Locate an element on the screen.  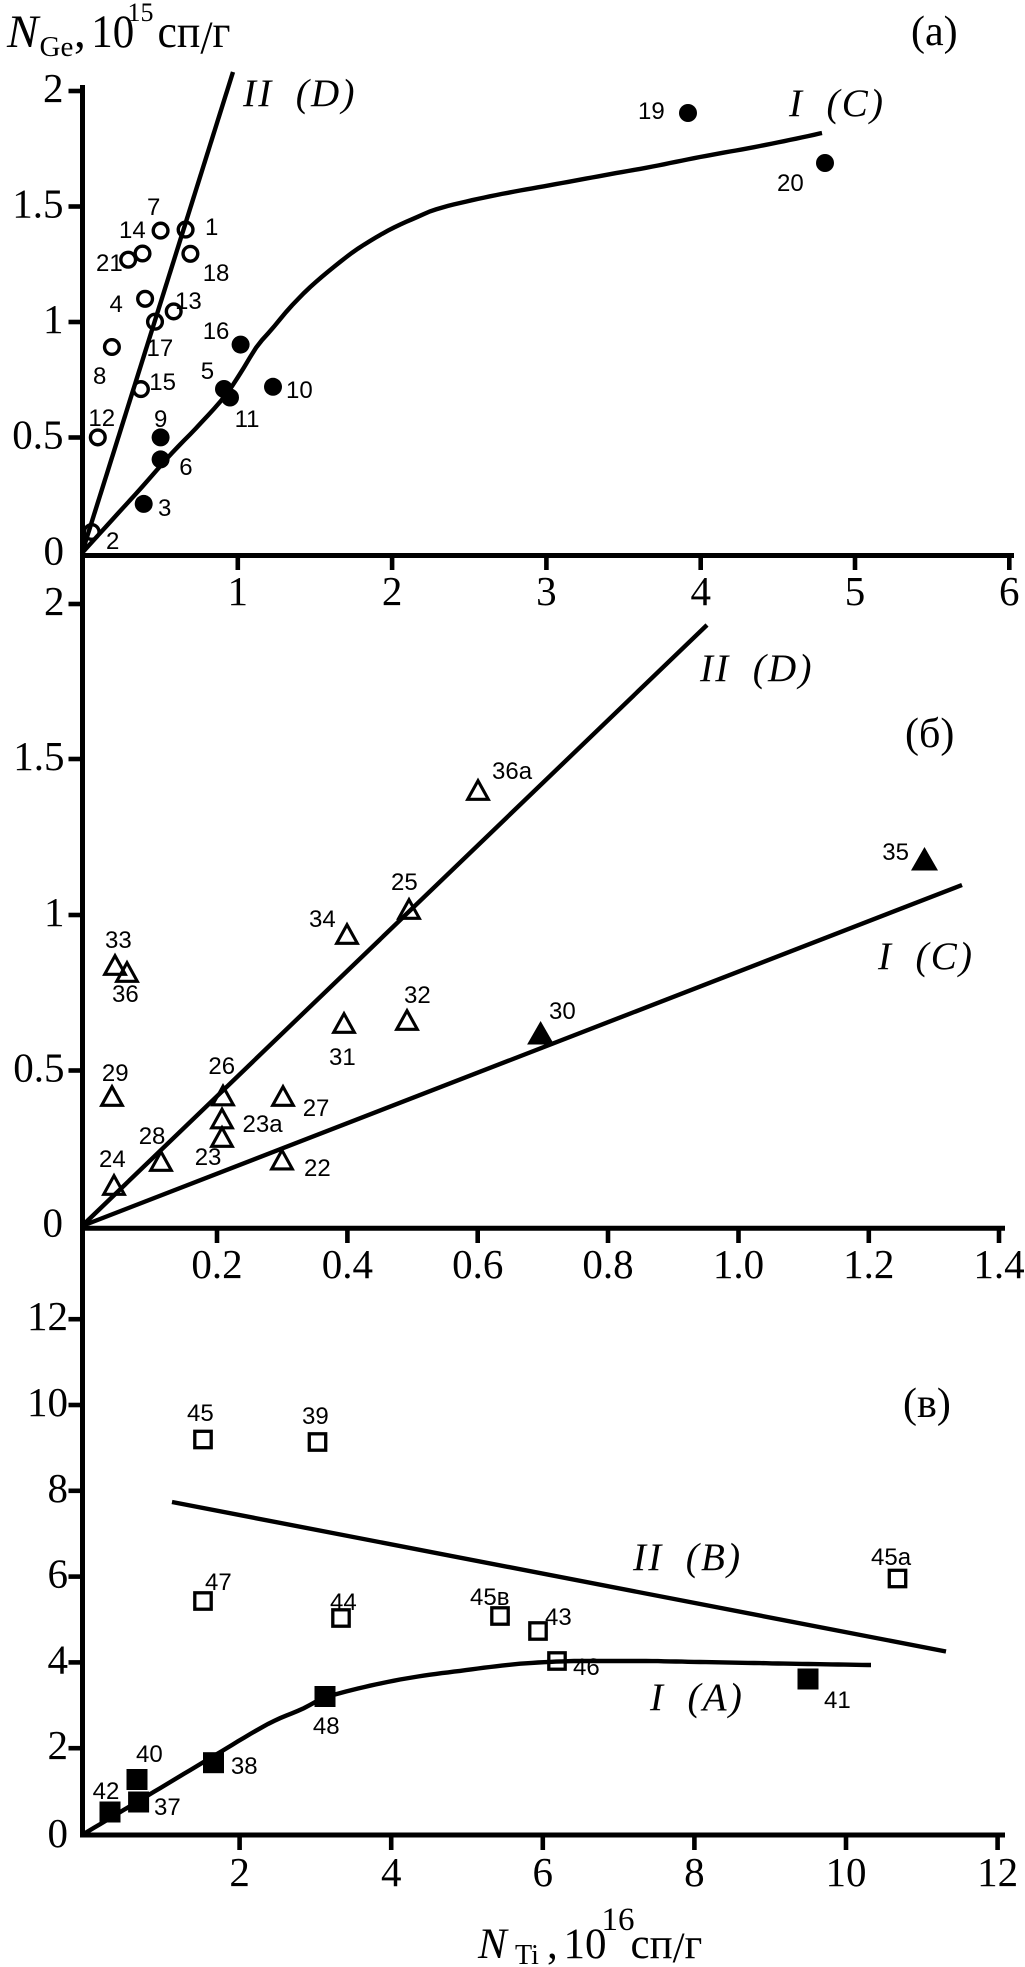
svg-text: 45a is located at coordinates (891, 1557).